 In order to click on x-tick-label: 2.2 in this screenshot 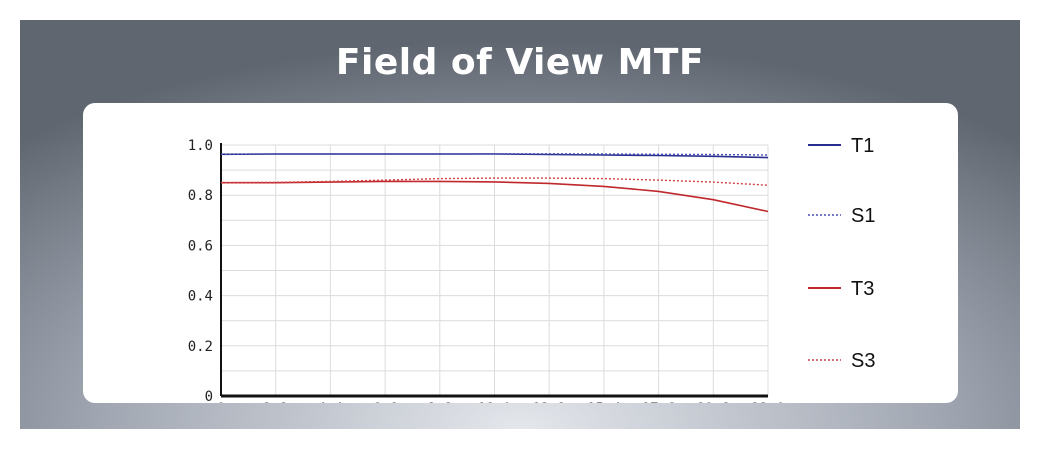, I will do `click(275, 402)`.